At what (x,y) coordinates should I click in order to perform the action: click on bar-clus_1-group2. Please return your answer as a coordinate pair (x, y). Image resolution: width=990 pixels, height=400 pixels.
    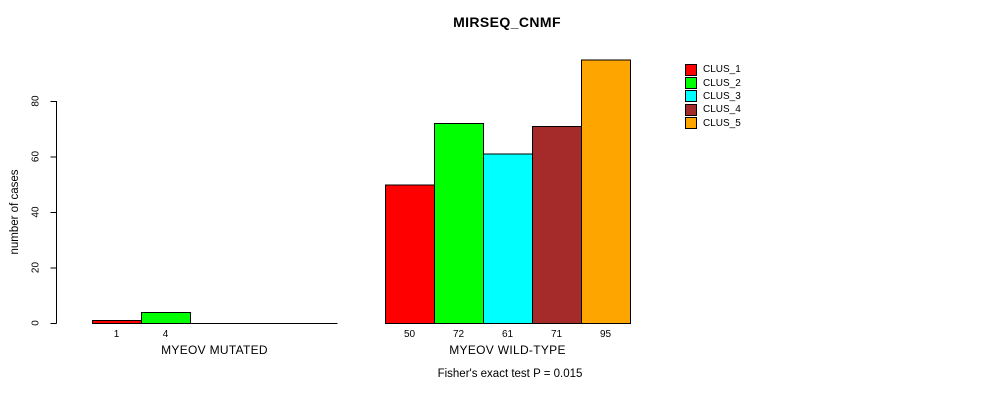
    Looking at the image, I should click on (410, 254).